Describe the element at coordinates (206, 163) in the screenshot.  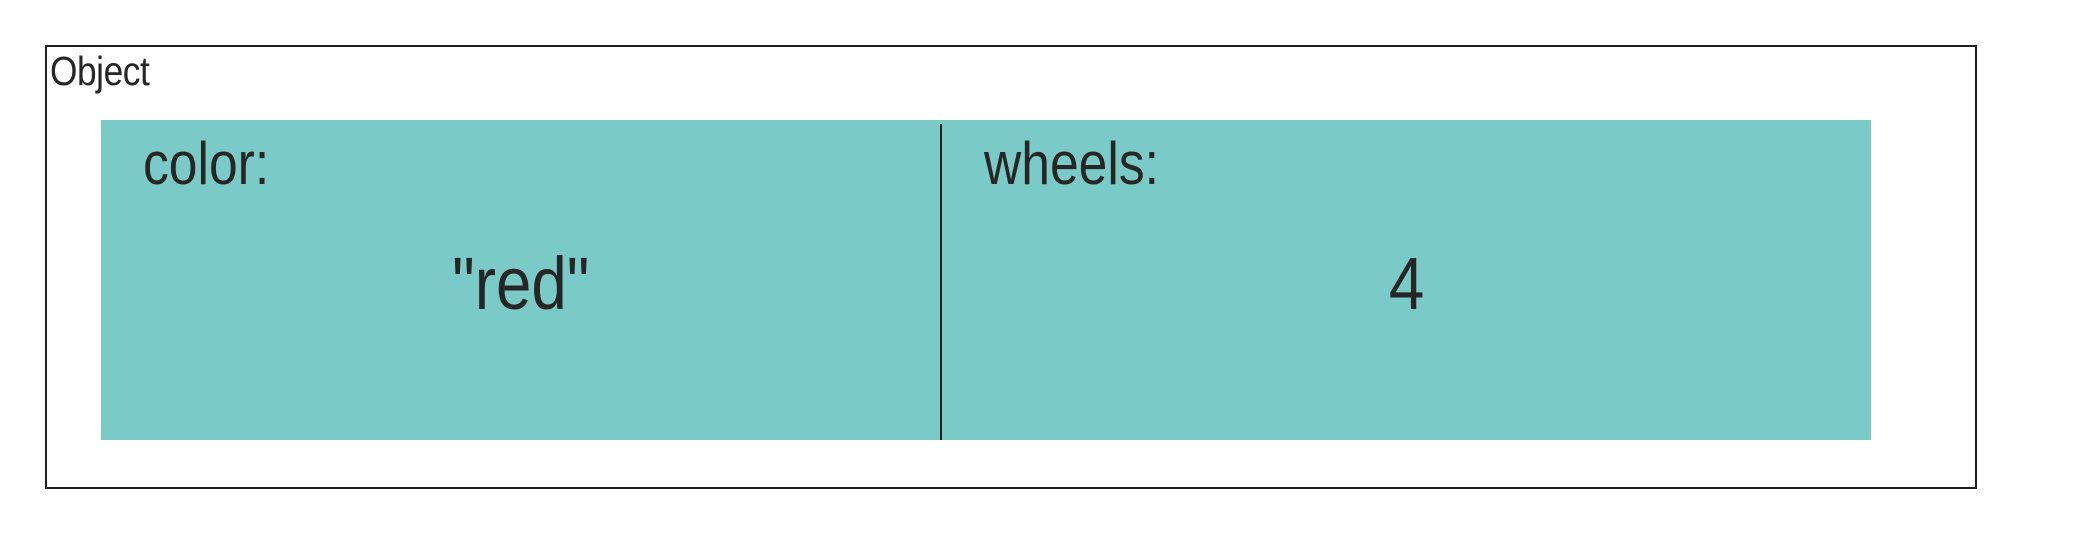
I see `property-key-color: color:` at that location.